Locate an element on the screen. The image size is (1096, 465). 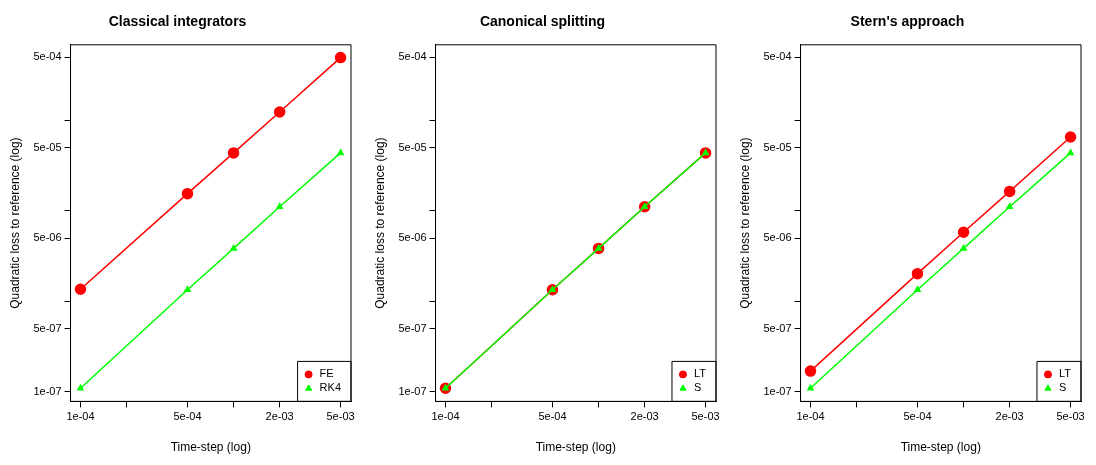
legend-label: FE is located at coordinates (326, 373).